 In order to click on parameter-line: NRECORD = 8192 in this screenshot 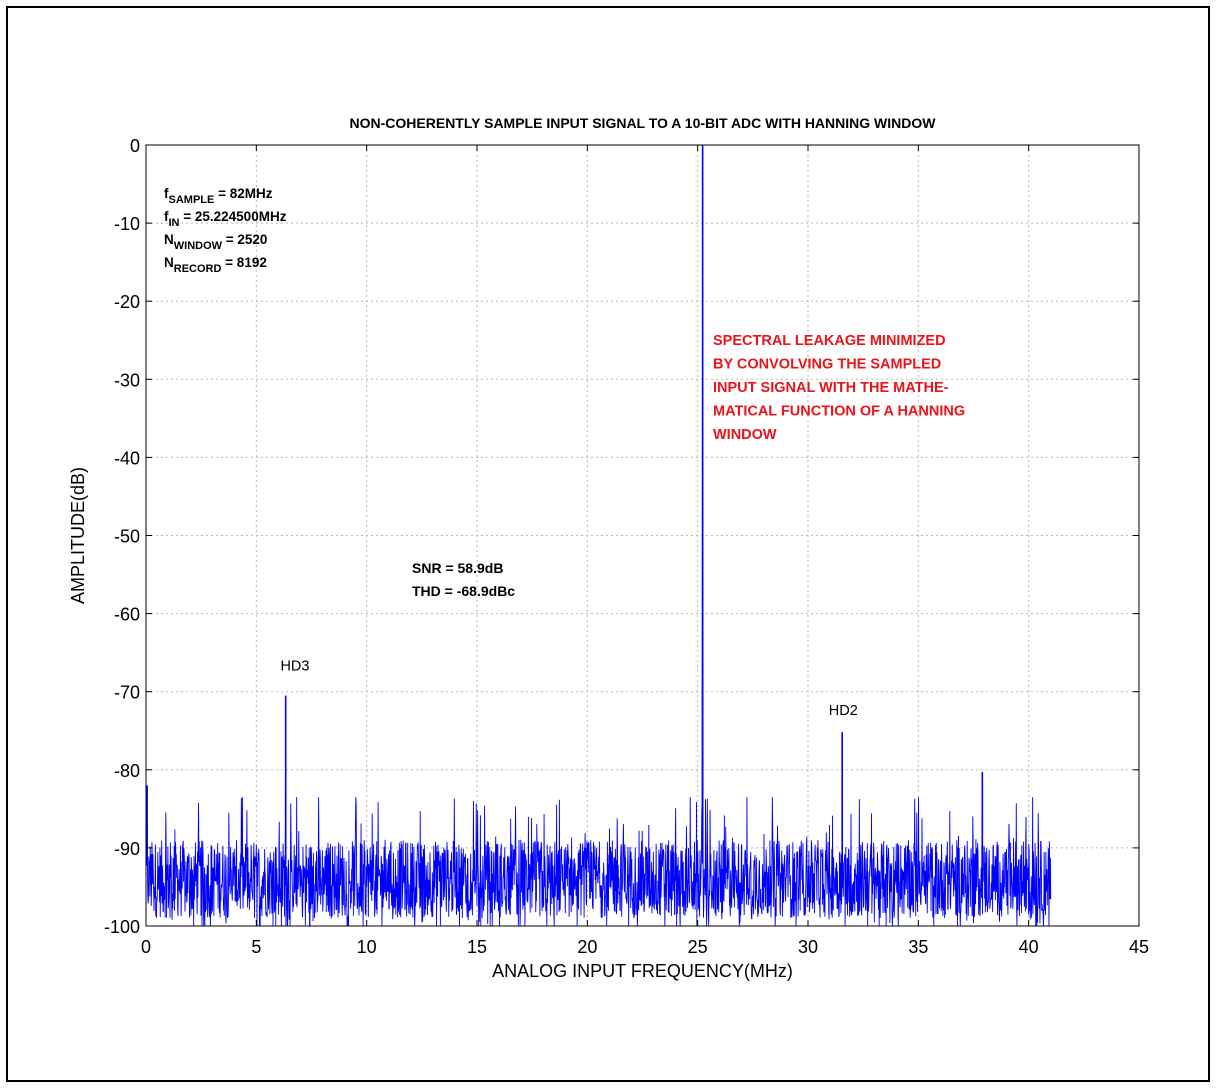, I will do `click(215, 265)`.